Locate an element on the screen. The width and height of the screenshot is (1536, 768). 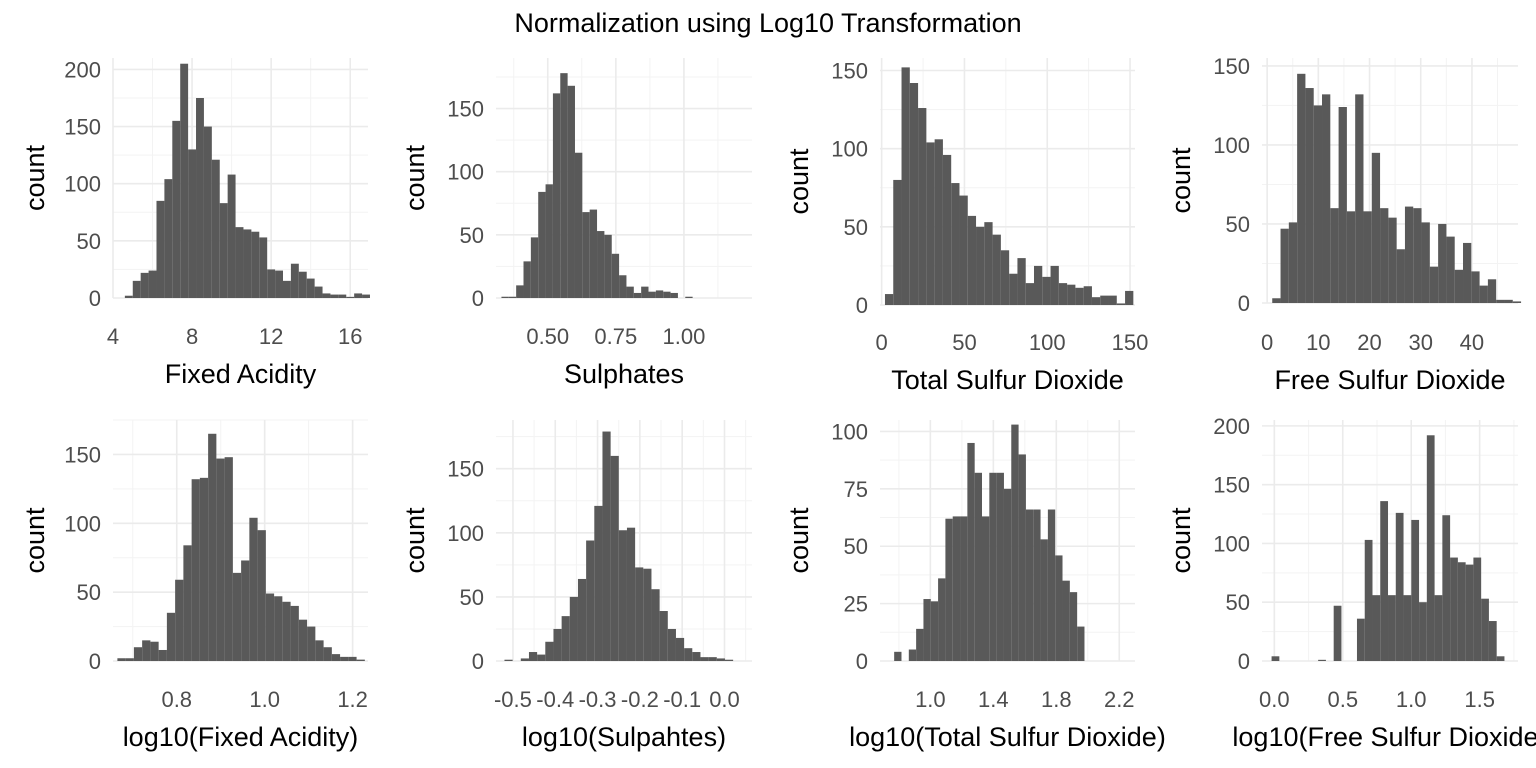
x-tick-label: 1.4 is located at coordinates (993, 699).